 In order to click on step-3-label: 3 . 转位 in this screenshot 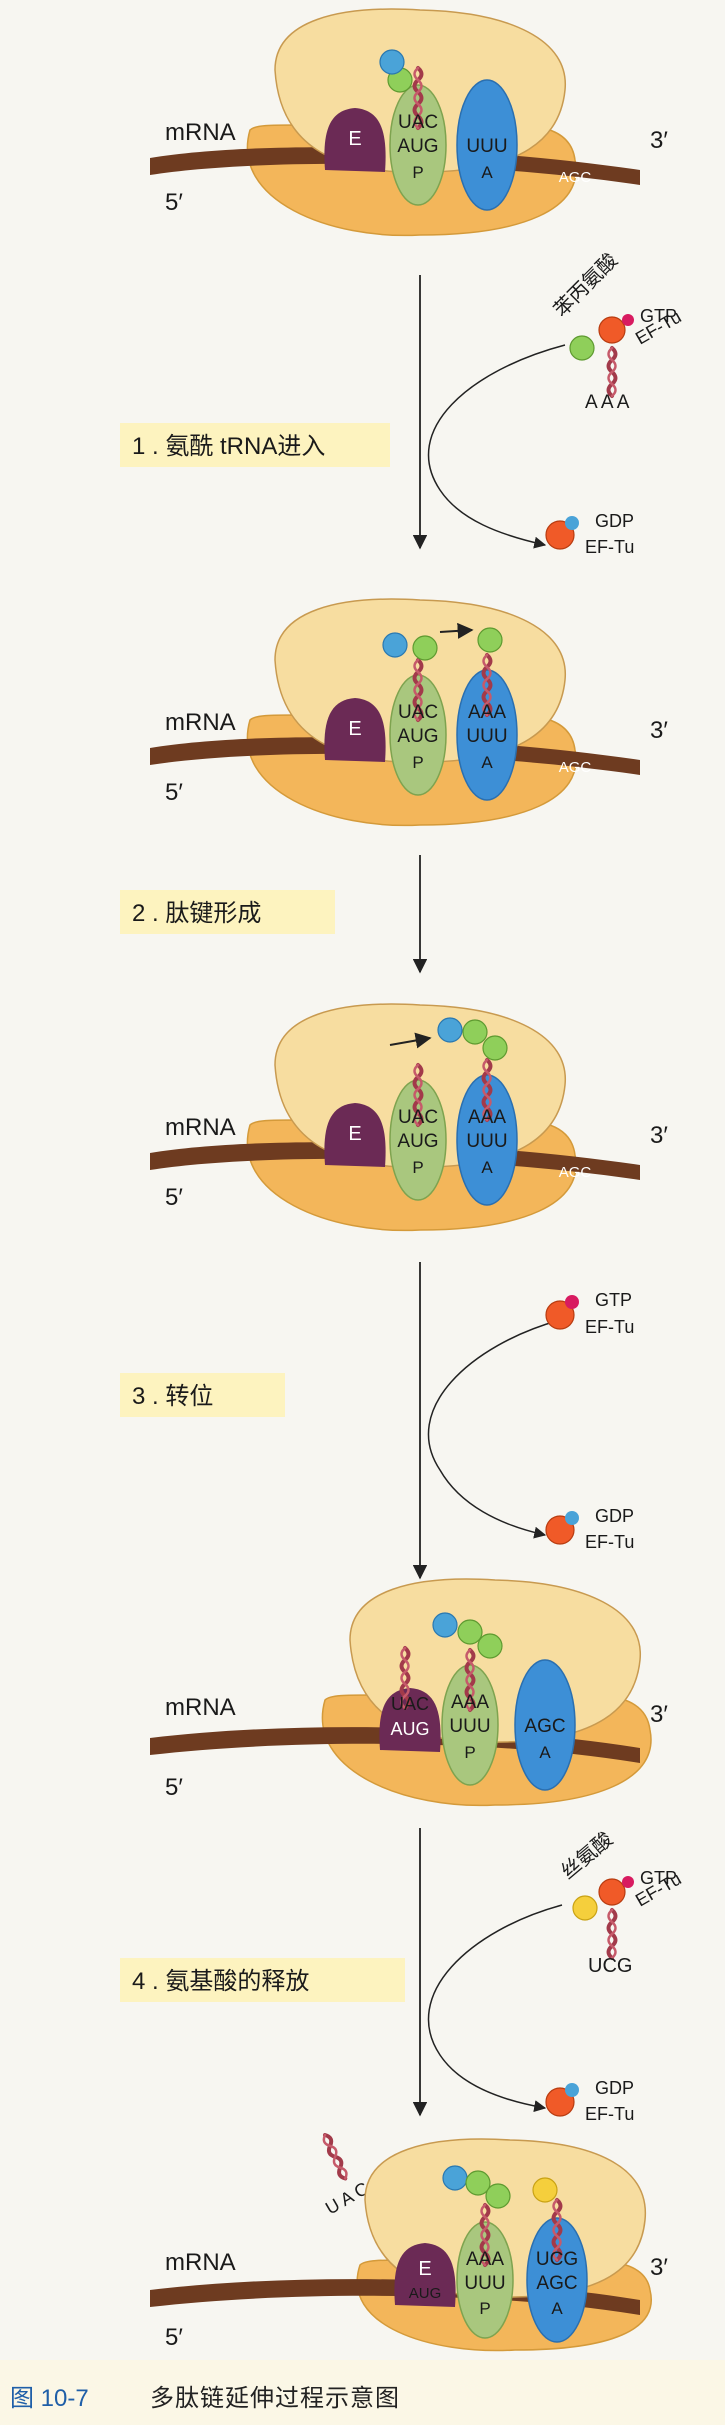, I will do `click(172, 1396)`.